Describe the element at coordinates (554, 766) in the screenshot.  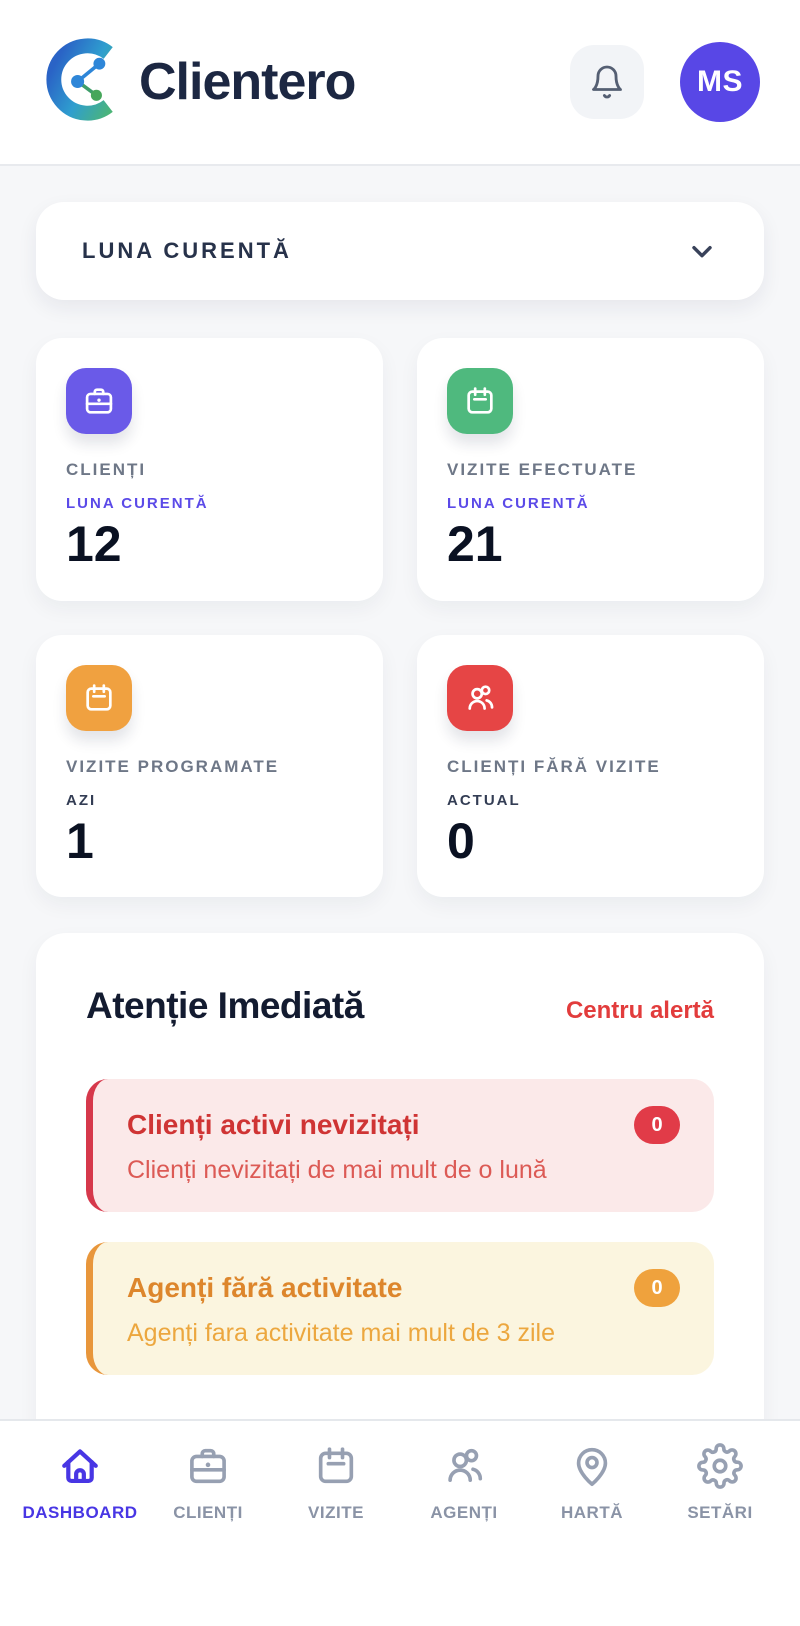
I see `stat-label: CLIENȚI FĂRĂ VIZITE` at that location.